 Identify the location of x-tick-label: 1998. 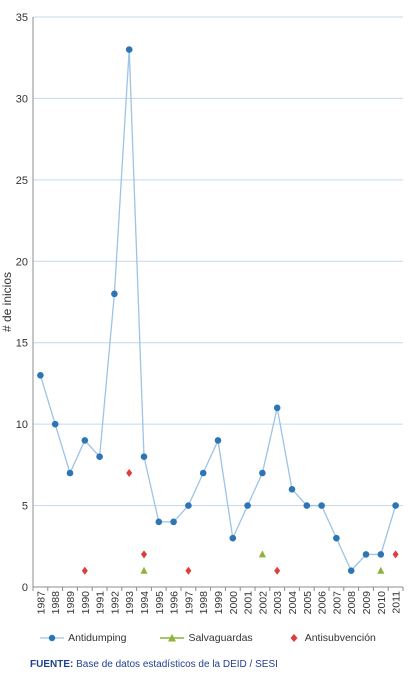
(204, 603).